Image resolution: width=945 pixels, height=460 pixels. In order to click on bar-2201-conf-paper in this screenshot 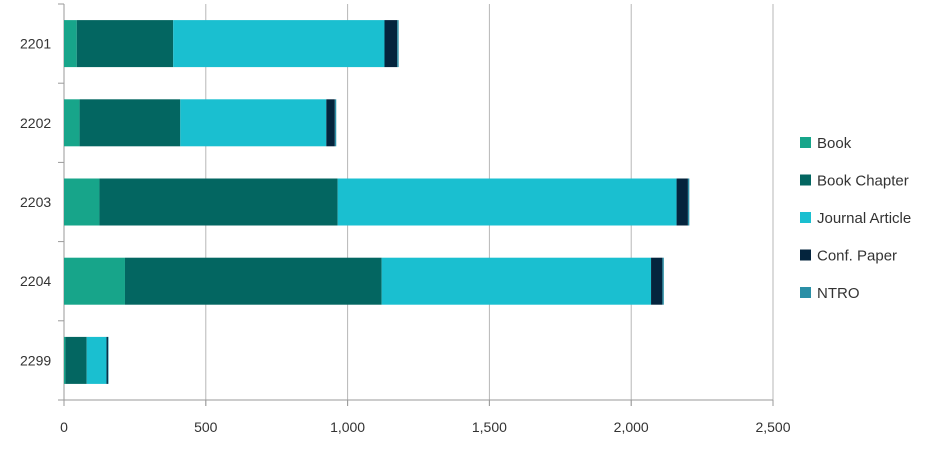, I will do `click(391, 44)`.